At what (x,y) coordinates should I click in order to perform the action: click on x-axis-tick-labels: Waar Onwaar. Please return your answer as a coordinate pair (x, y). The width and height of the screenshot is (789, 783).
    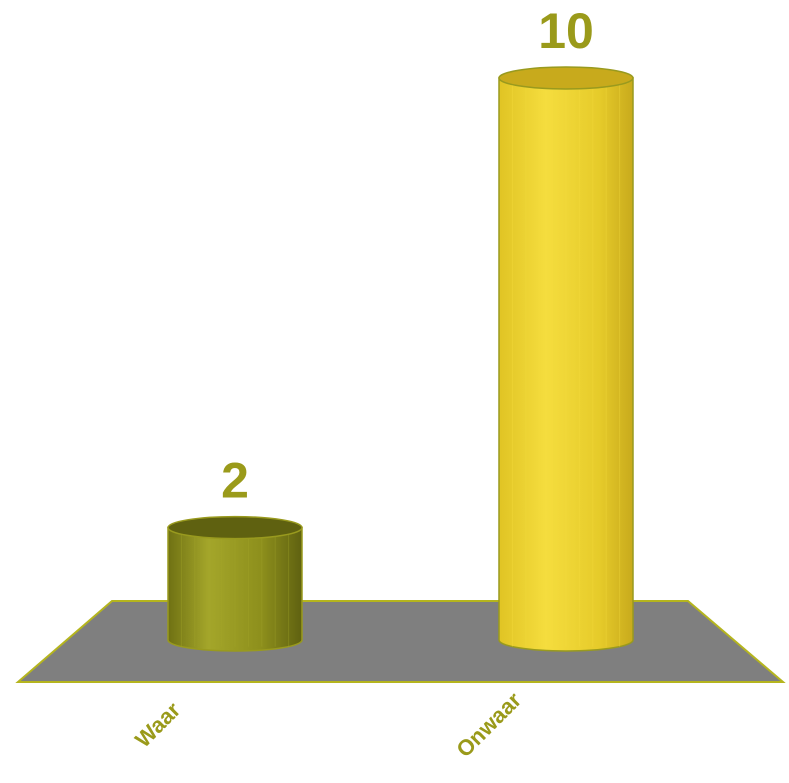
    Looking at the image, I should click on (328, 724).